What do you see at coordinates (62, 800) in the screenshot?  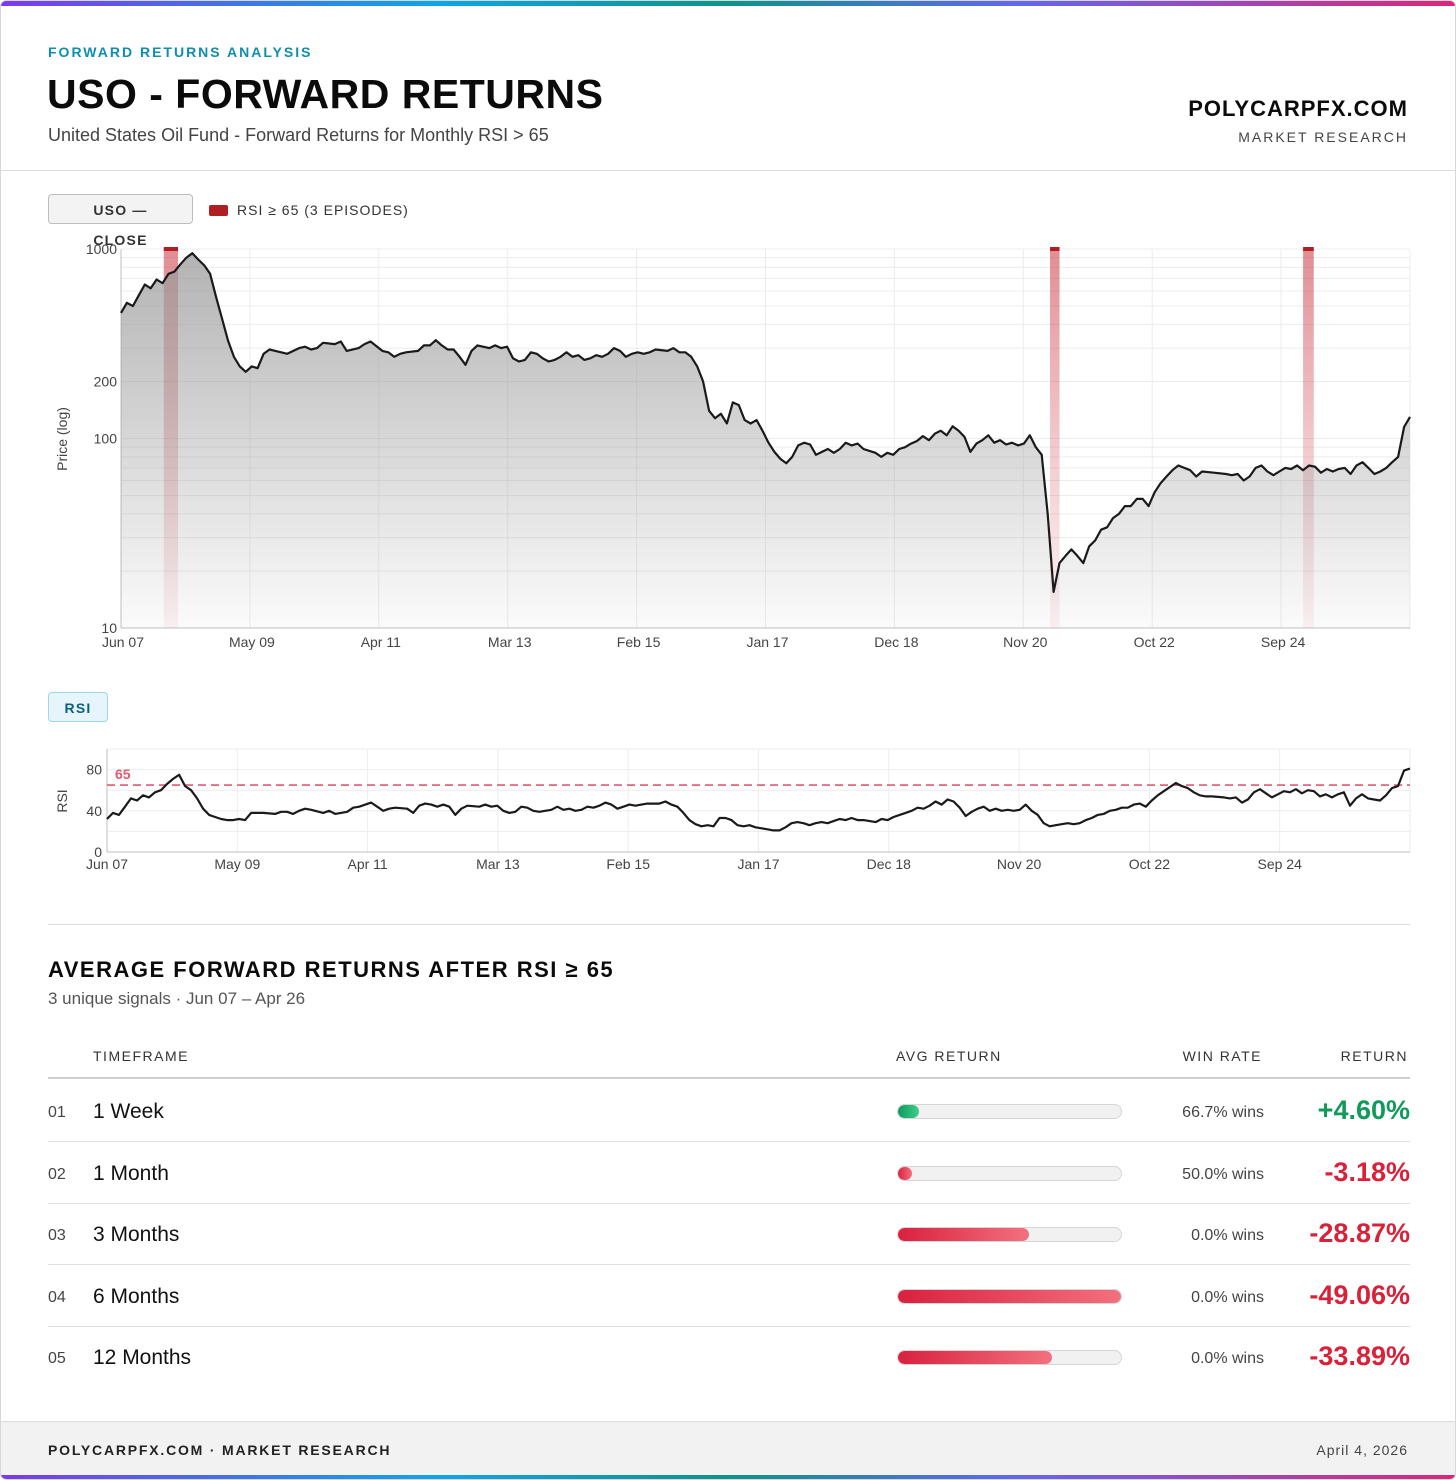 I see `rsi-y-axis-label: RSI` at bounding box center [62, 800].